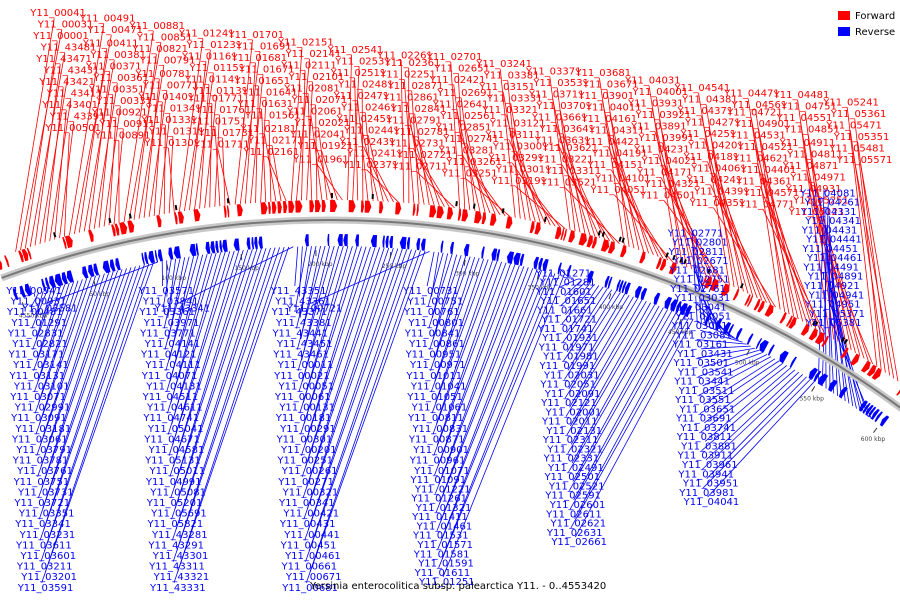 The image size is (900, 604). I want to click on forward-gene-label: Y11_02181, so click(268, 129).